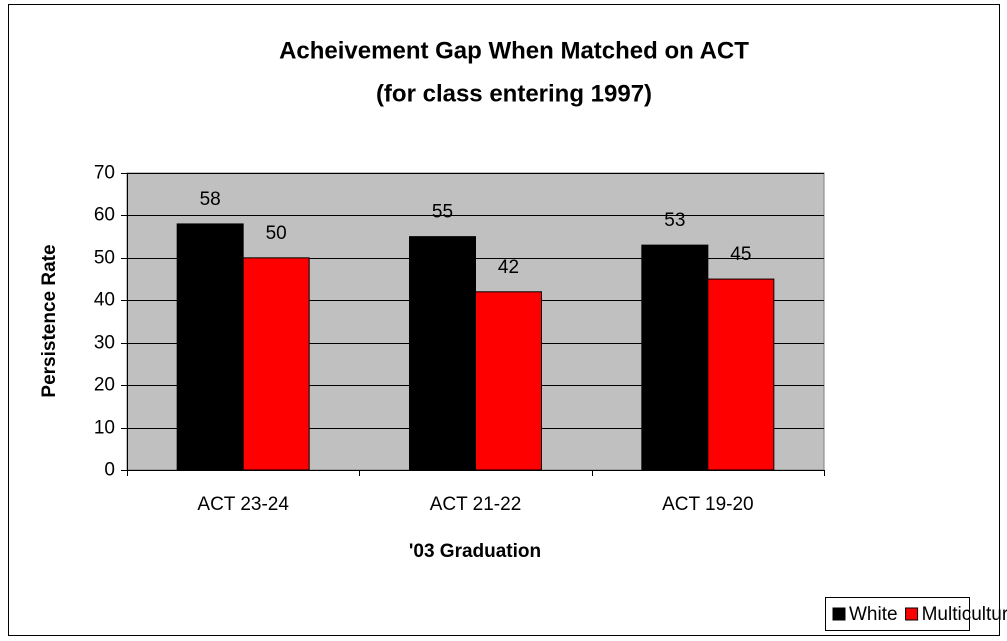 This screenshot has height=641, width=1007. I want to click on y-tick-label: 60, so click(104, 215).